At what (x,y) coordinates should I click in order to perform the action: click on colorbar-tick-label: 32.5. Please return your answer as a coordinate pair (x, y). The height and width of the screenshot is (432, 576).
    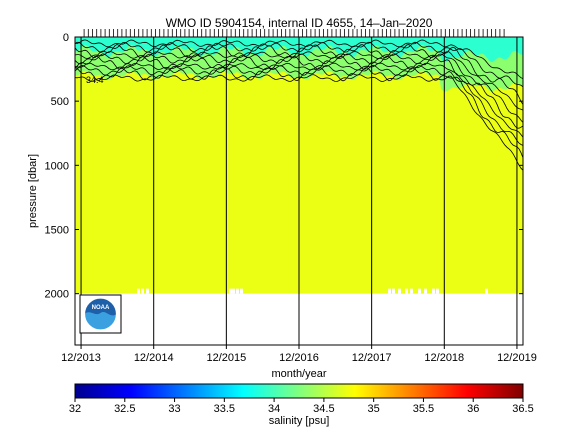
    Looking at the image, I should click on (124, 409).